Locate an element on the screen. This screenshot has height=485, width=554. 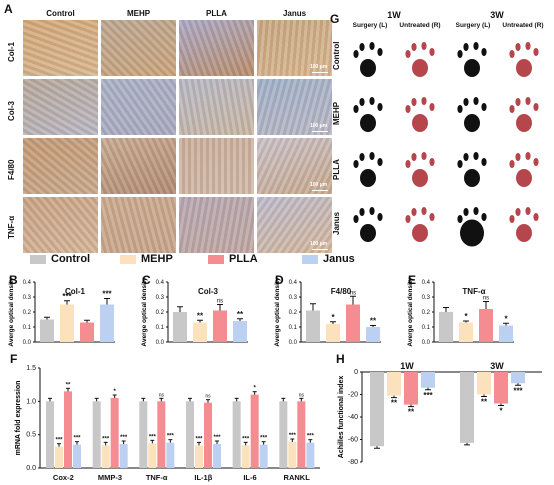
y-tick-label: -20 is located at coordinates (353, 395).